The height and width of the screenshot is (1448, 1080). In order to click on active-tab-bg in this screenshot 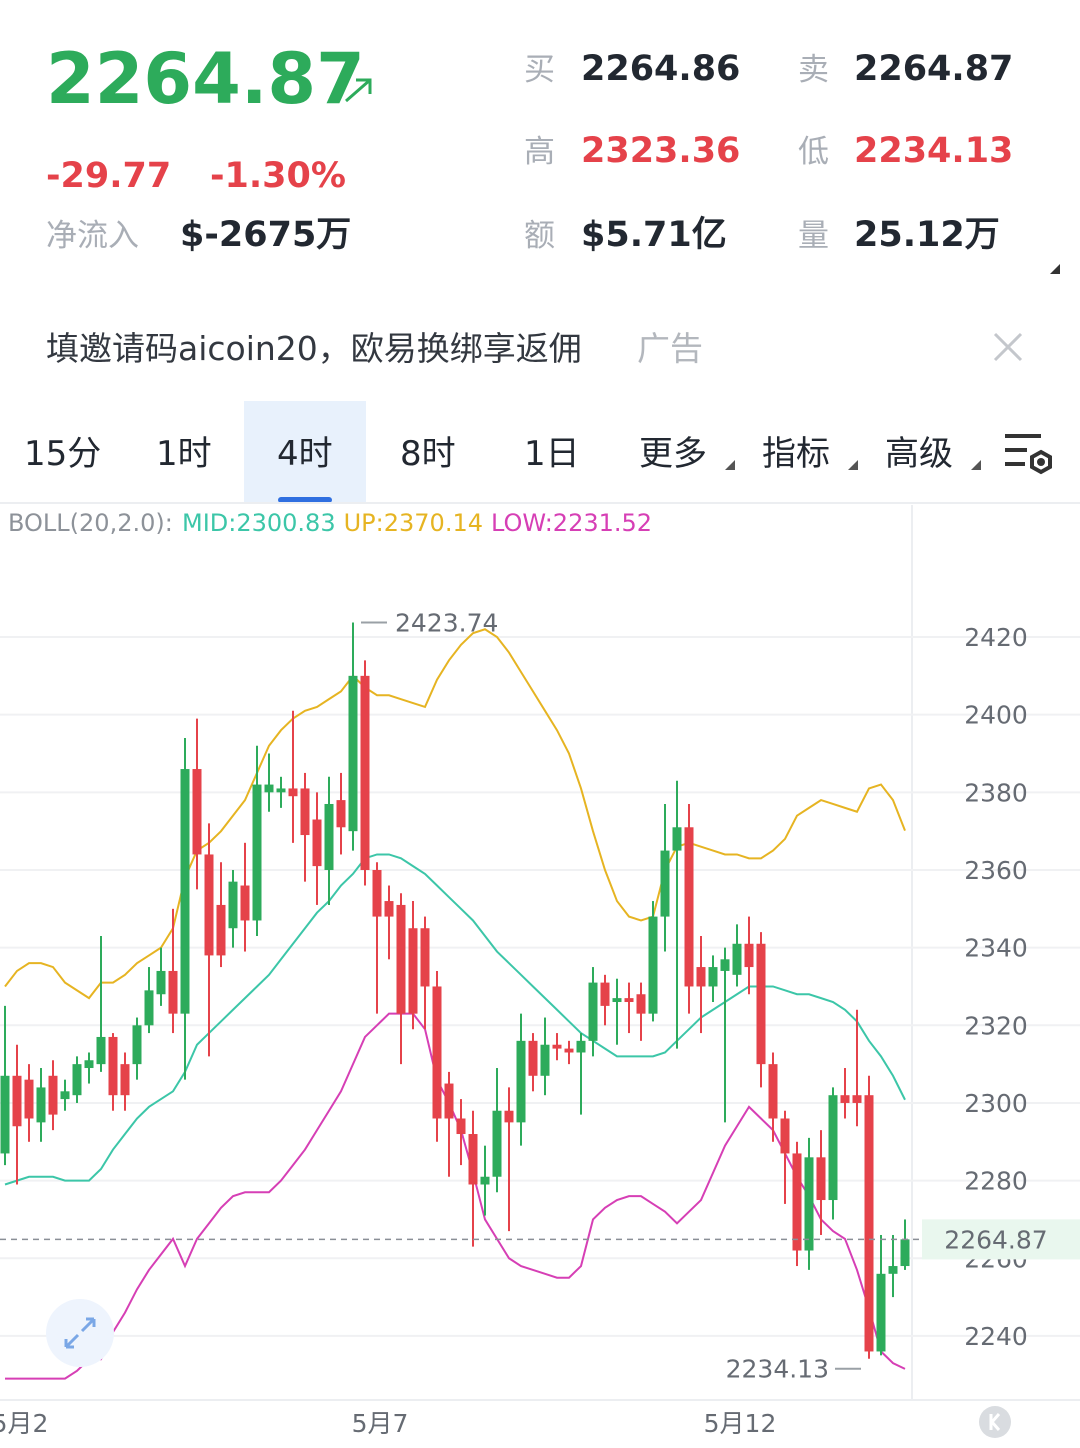, I will do `click(305, 452)`.